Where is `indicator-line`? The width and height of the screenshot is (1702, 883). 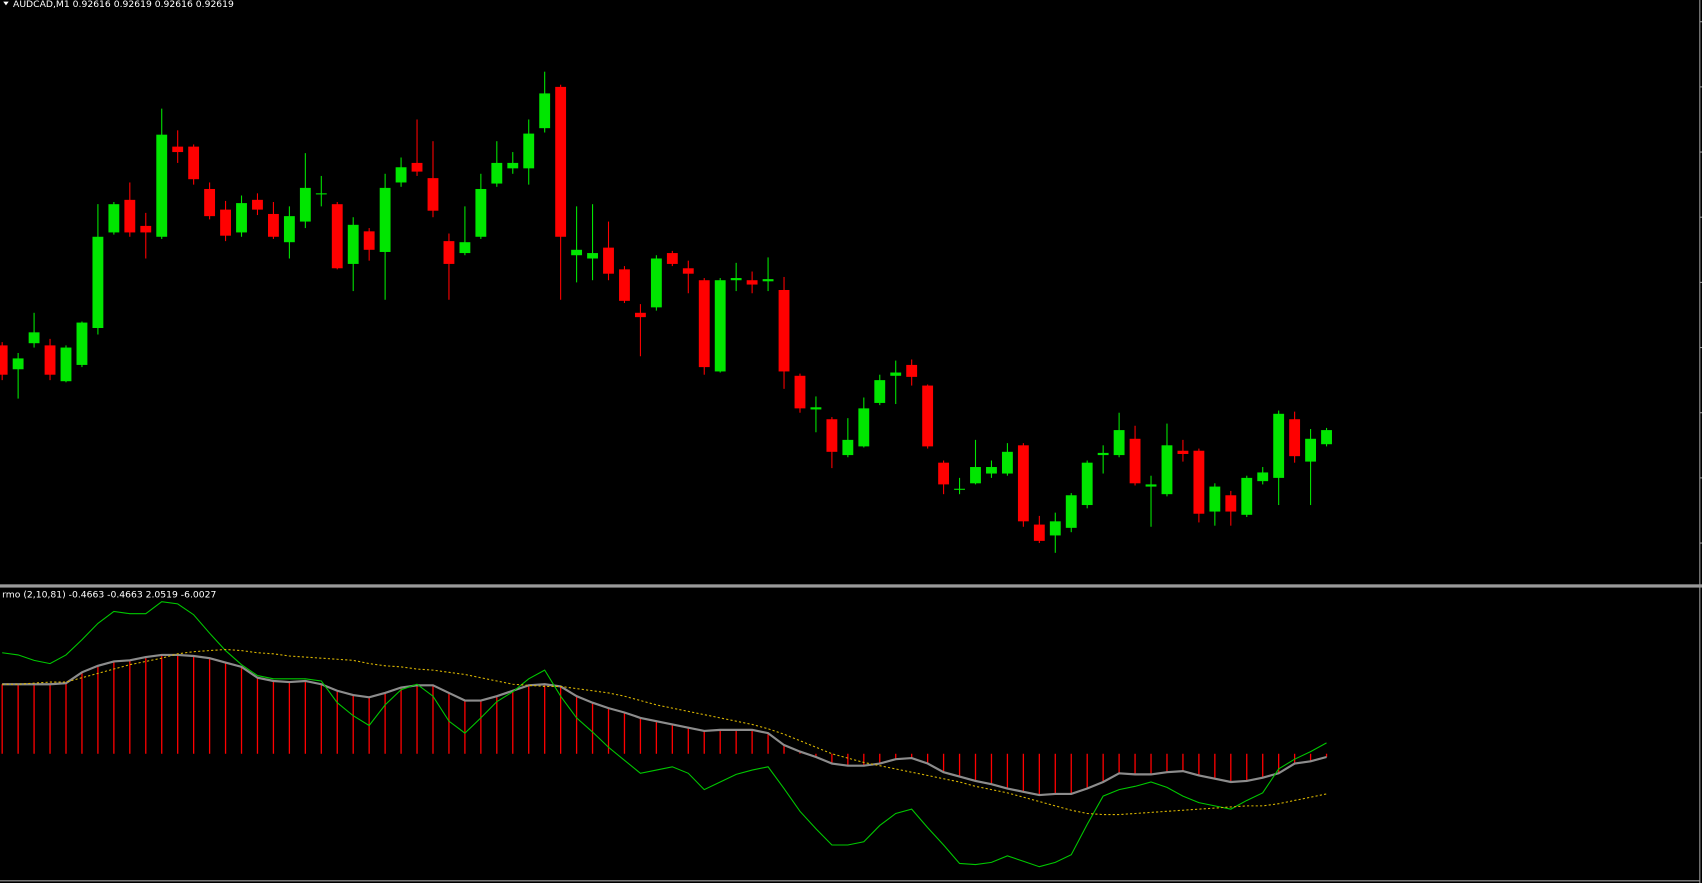 indicator-line is located at coordinates (664, 732).